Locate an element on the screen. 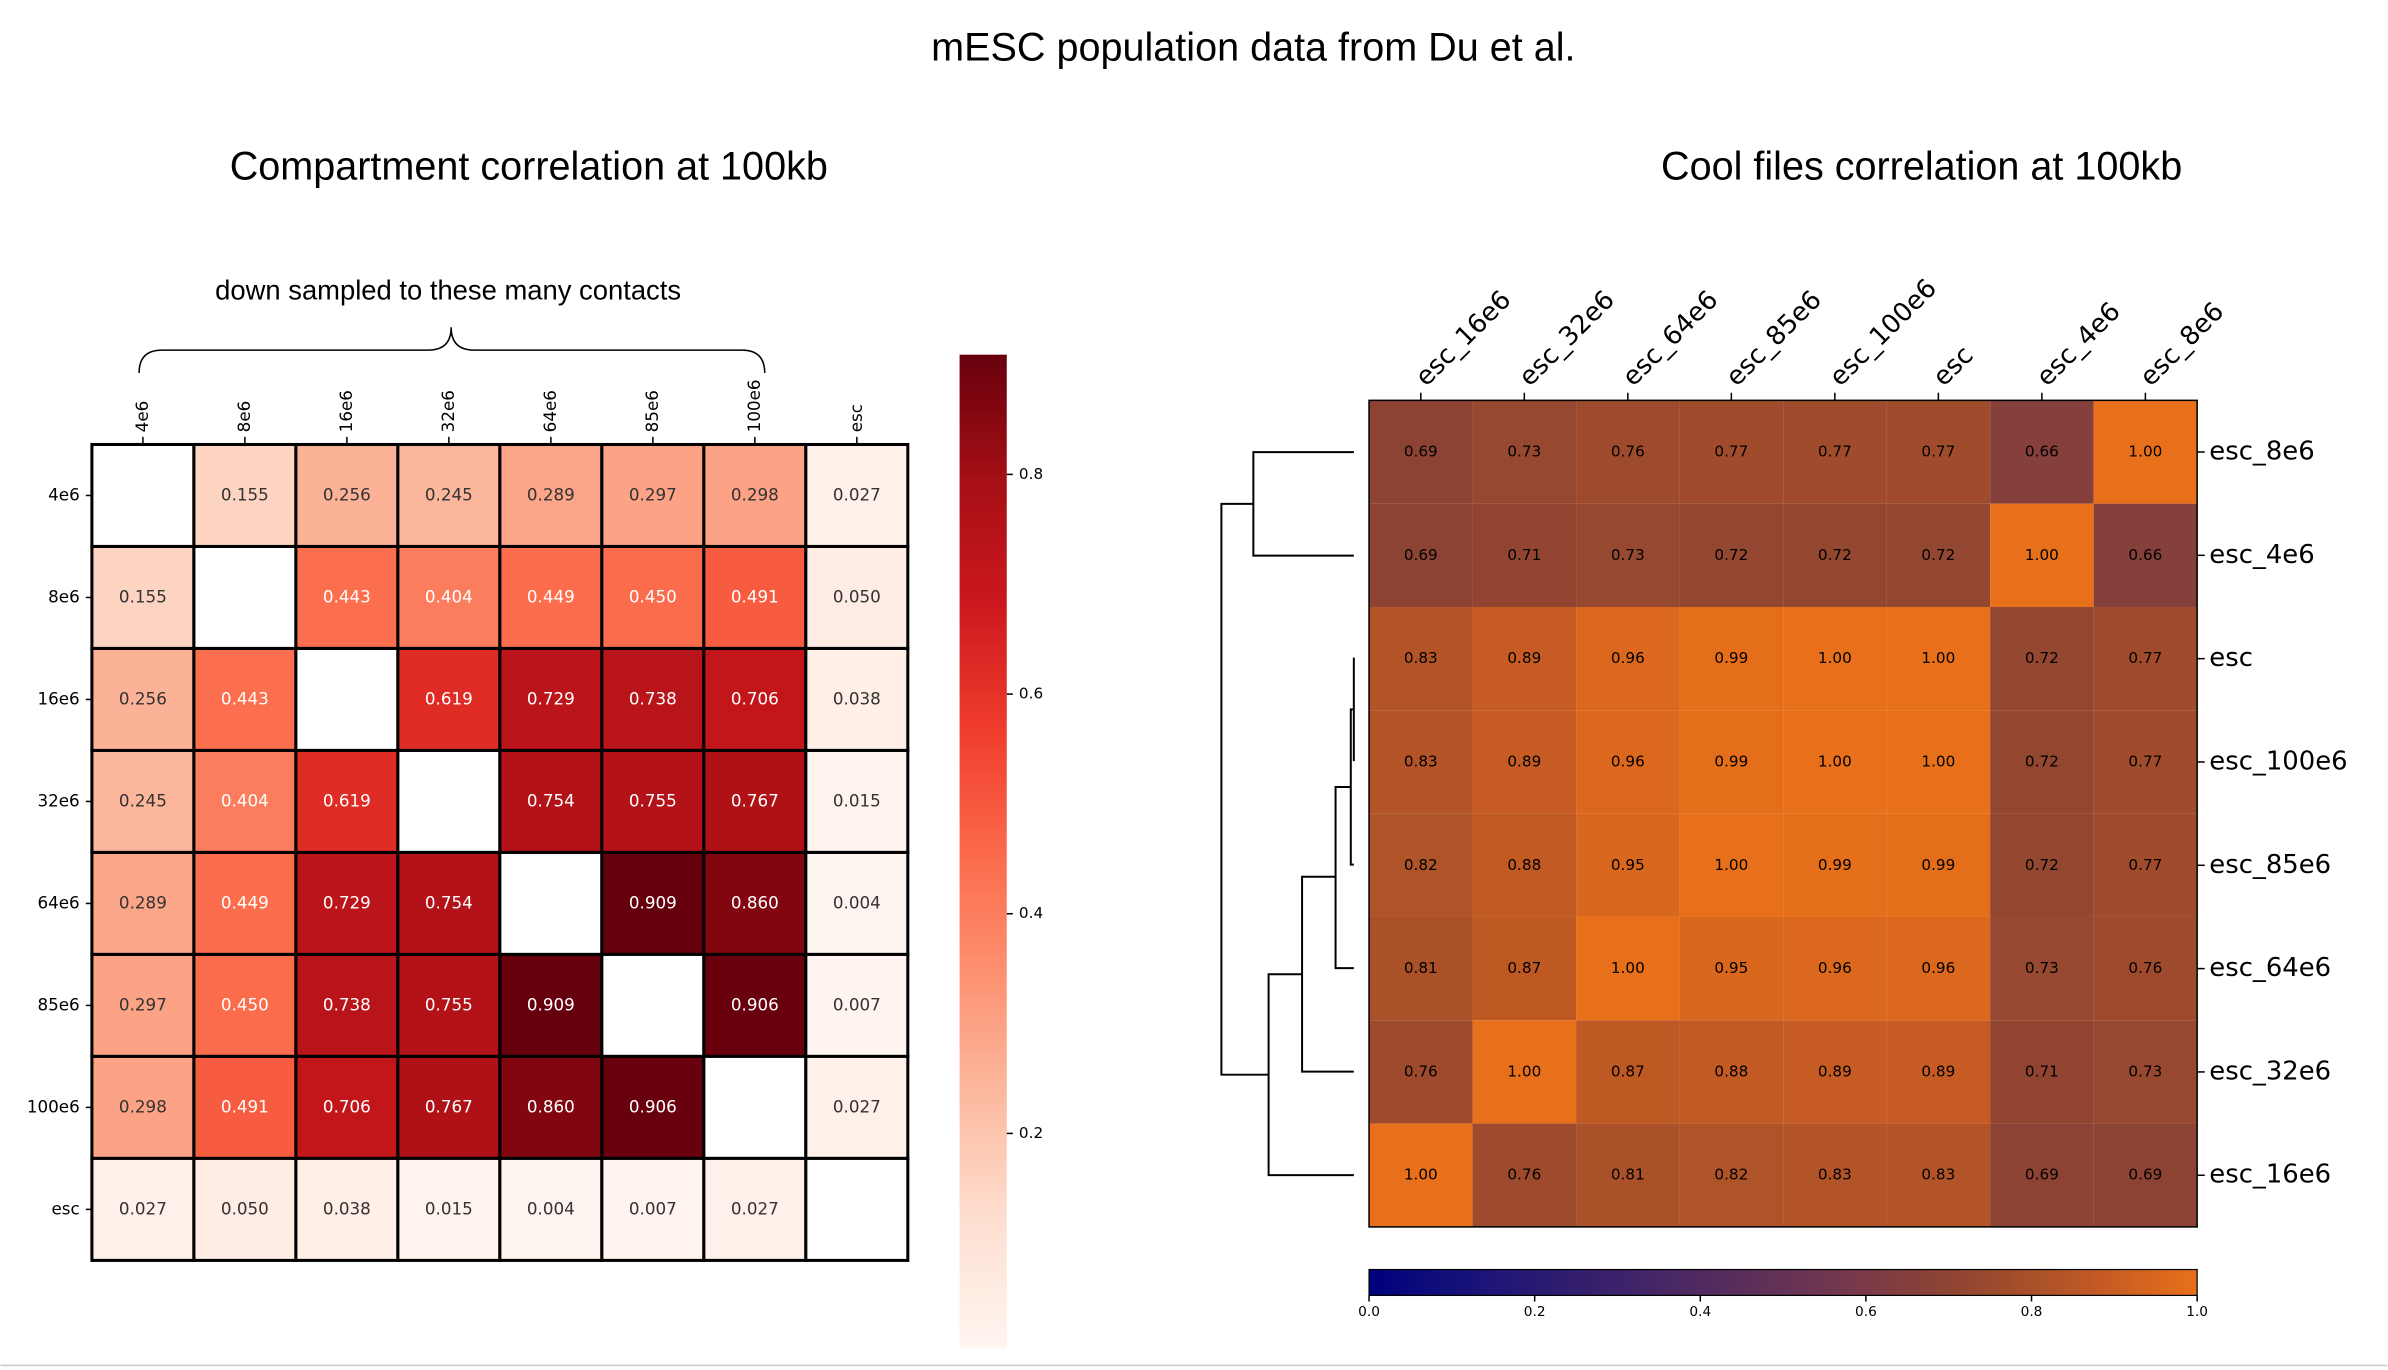 This screenshot has width=2388, height=1370. cell-label: 0.767 is located at coordinates (755, 800).